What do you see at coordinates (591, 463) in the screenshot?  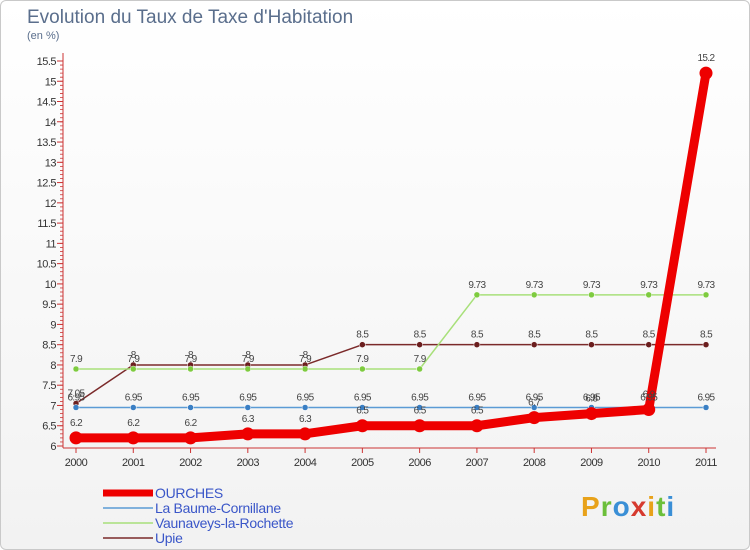 I see `x-tick-label: 2009` at bounding box center [591, 463].